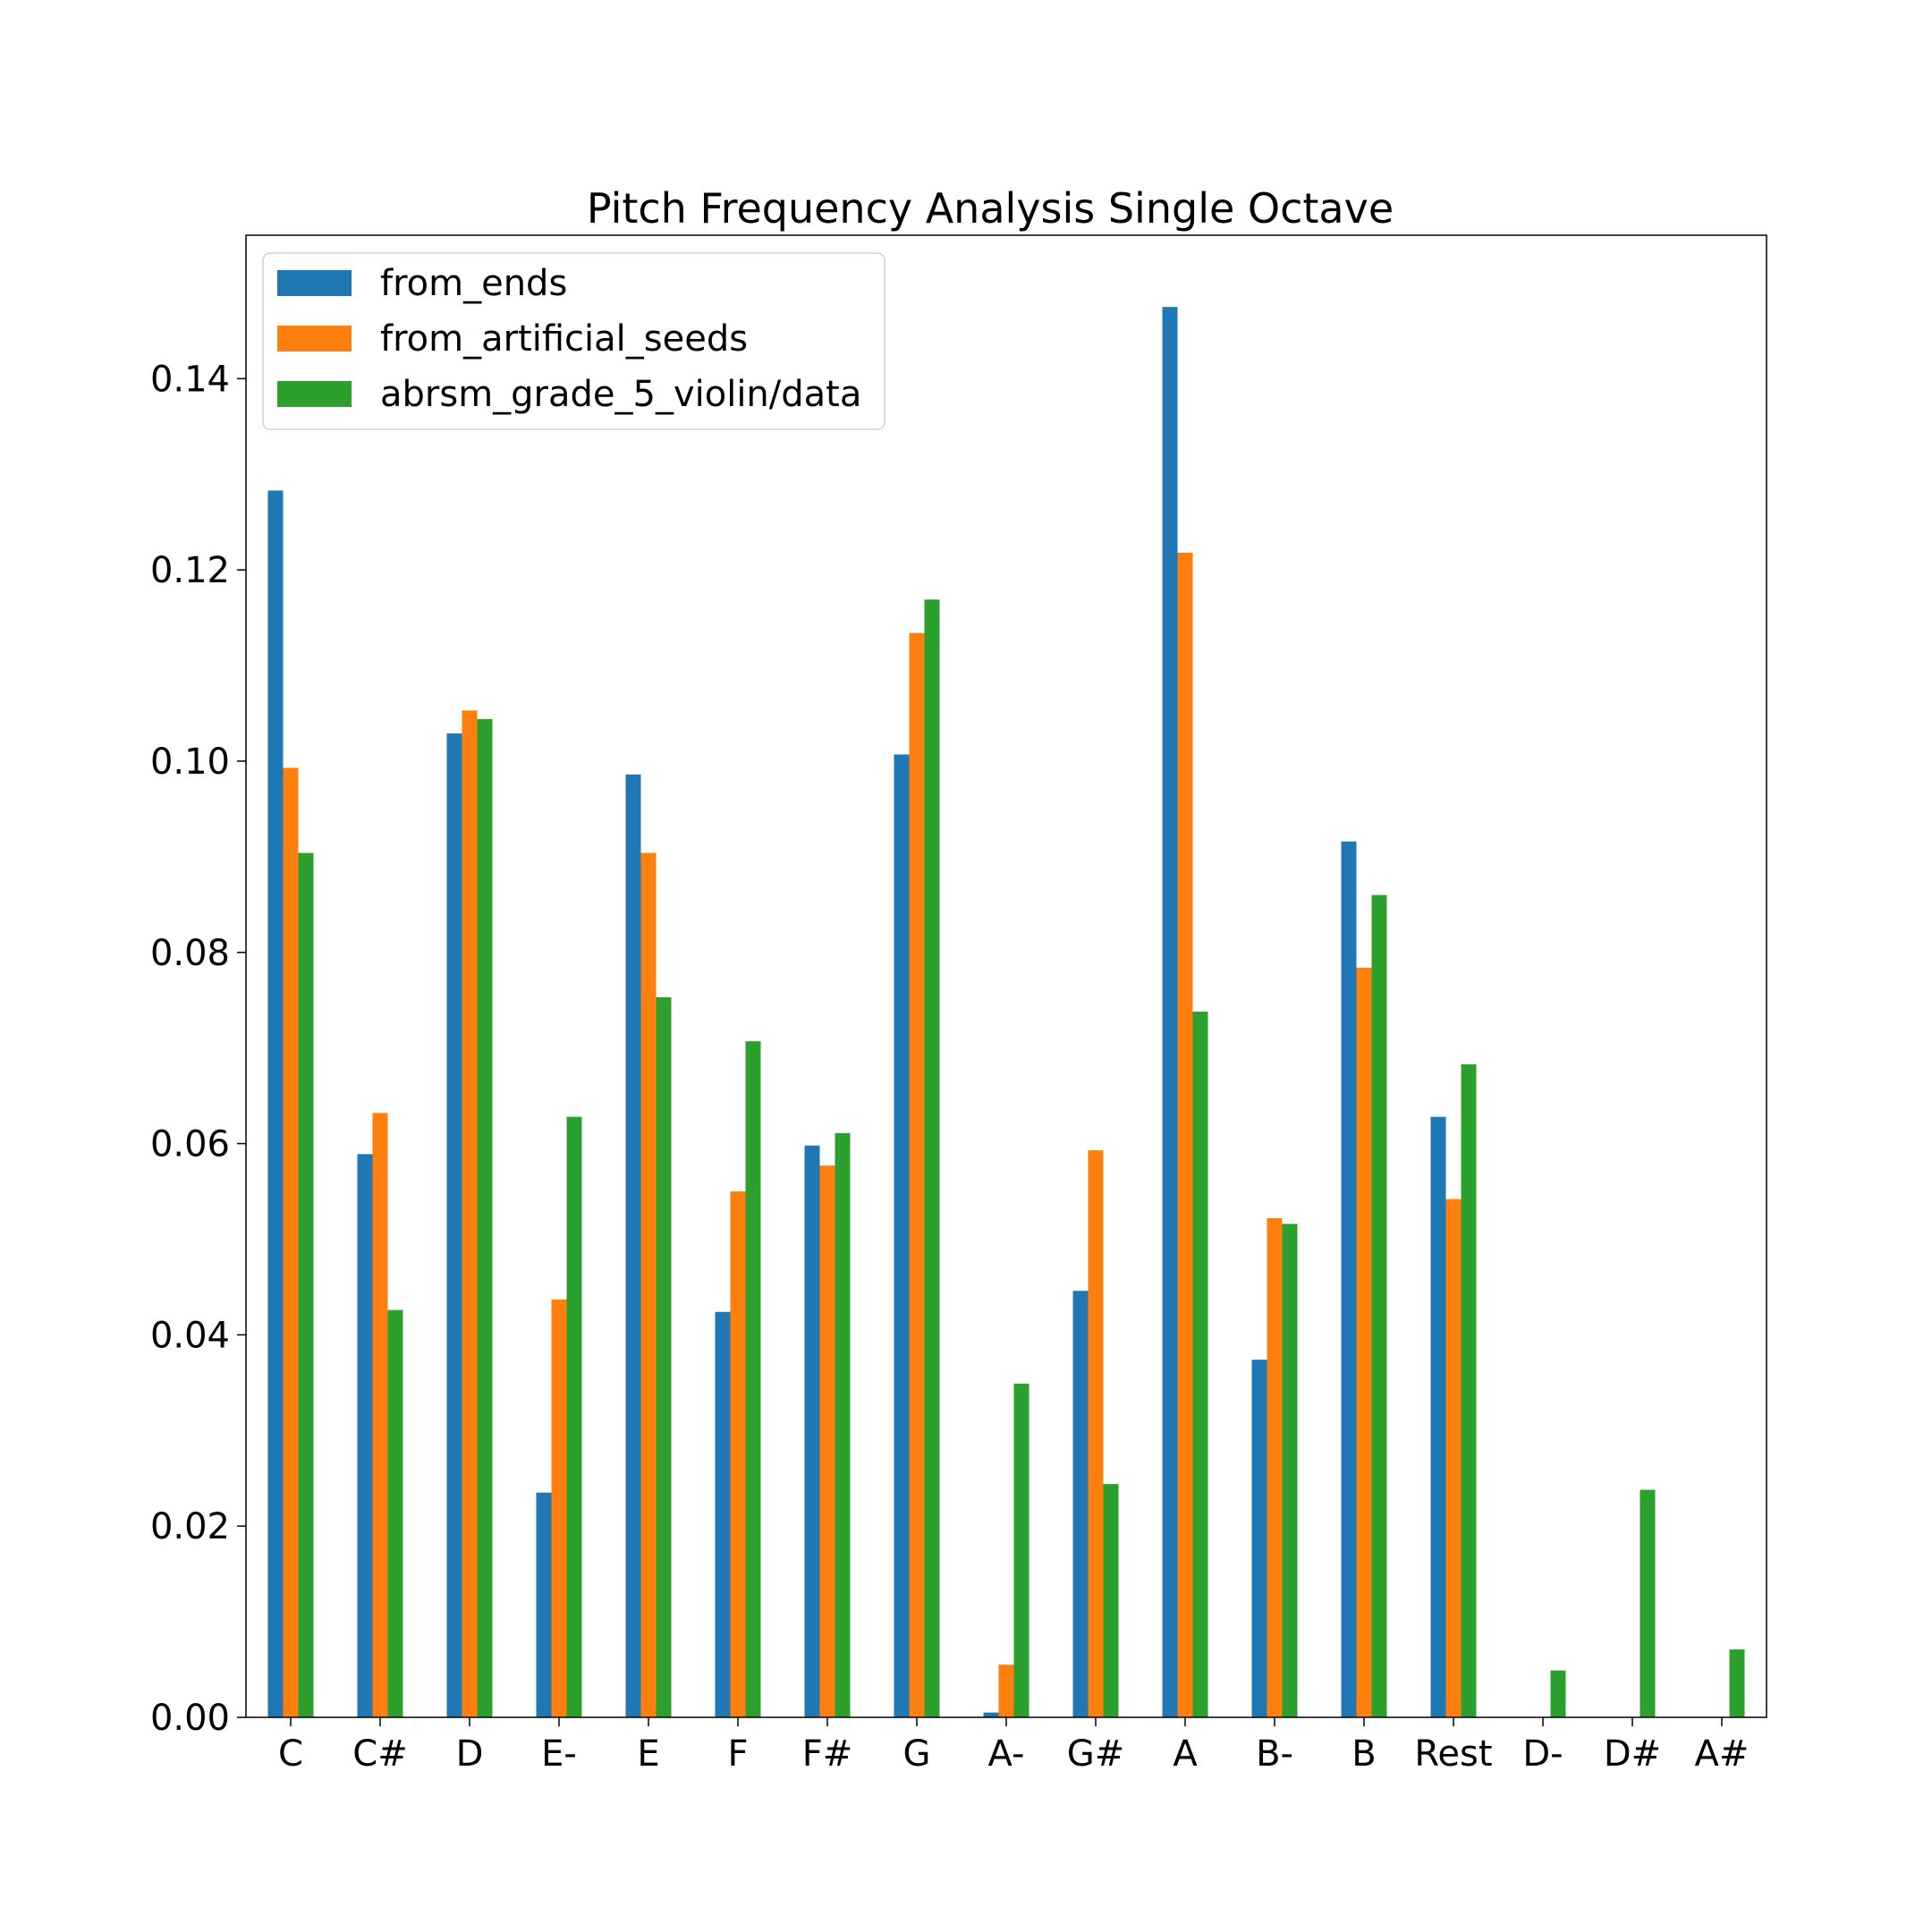 The width and height of the screenshot is (1932, 1932). I want to click on bar-from-artificial-seeds-rest, so click(1453, 1458).